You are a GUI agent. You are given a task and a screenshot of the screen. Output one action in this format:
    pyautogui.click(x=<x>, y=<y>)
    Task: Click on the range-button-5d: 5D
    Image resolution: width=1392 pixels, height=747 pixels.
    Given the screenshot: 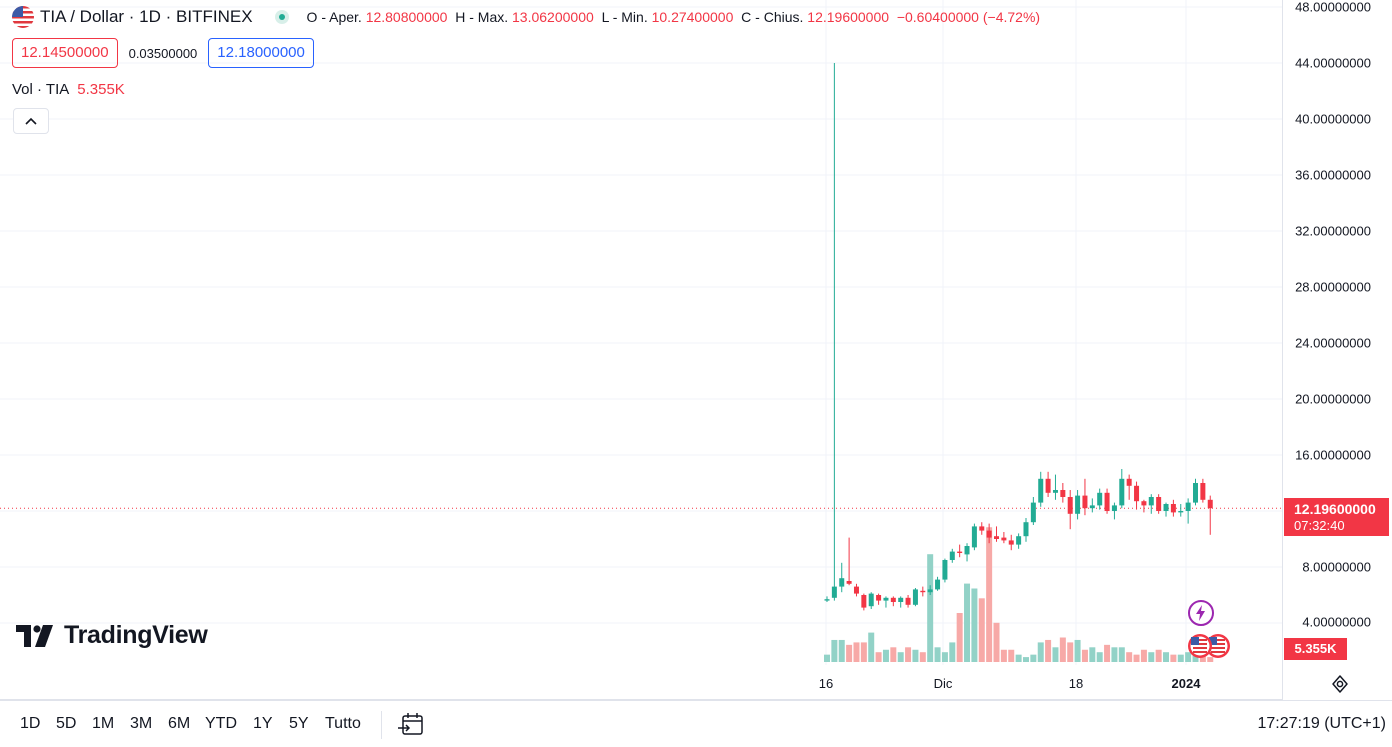 What is the action you would take?
    pyautogui.click(x=66, y=723)
    